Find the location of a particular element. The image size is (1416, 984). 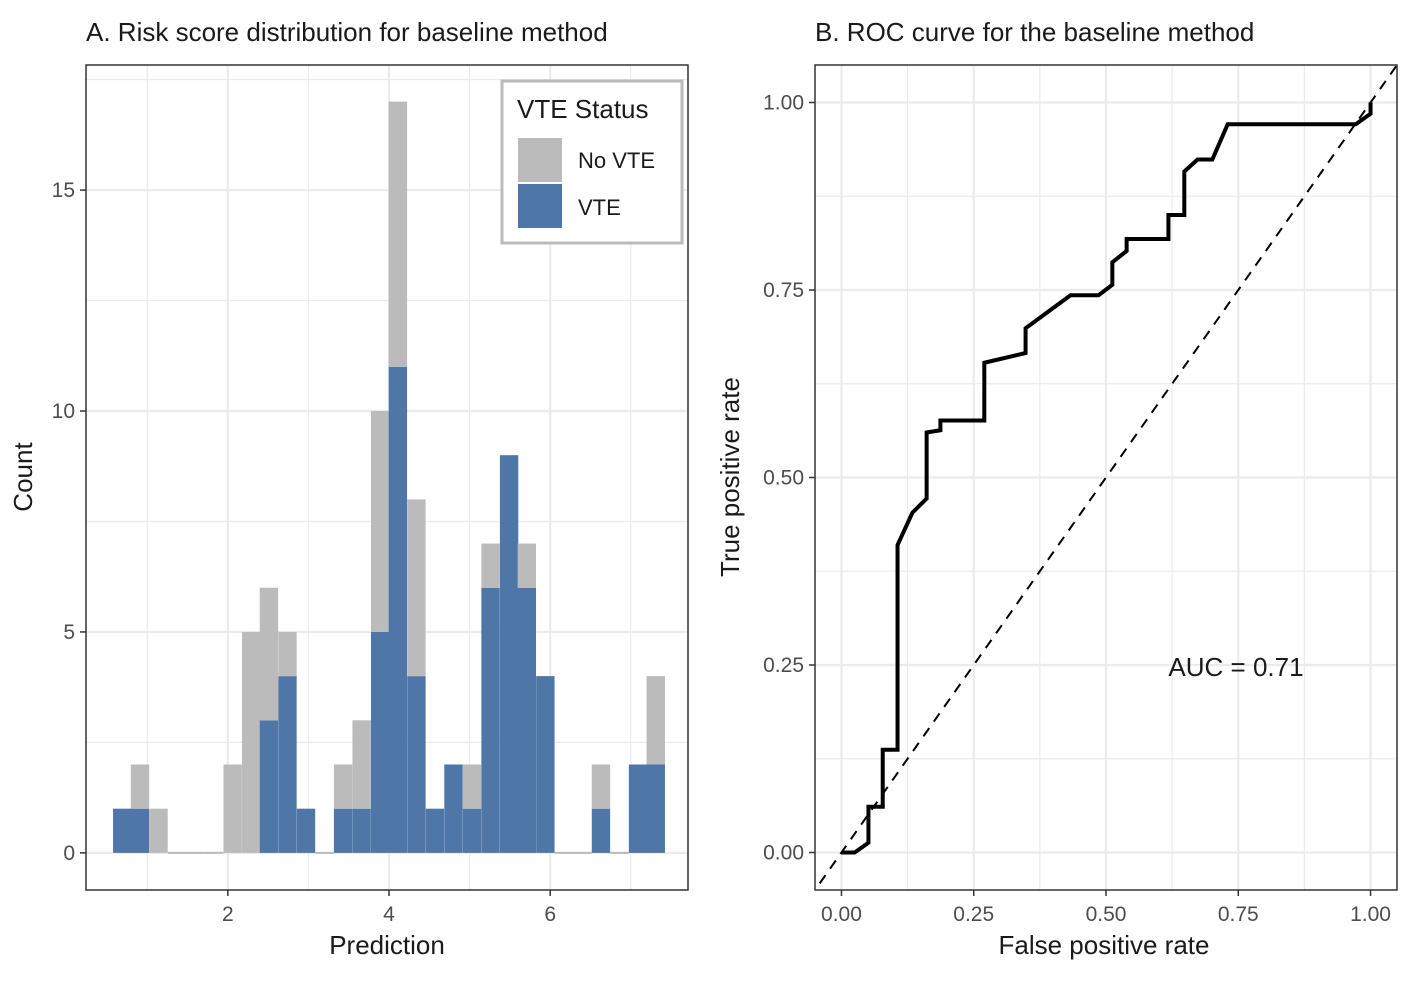

y-tick-label: 5 is located at coordinates (69, 632).